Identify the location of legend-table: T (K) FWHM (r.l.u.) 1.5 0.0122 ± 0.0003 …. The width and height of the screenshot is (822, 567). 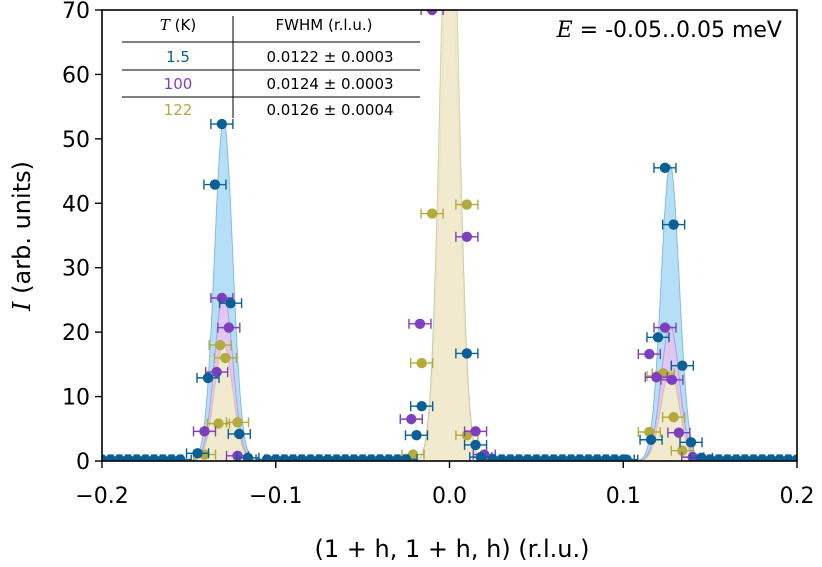
(271, 67).